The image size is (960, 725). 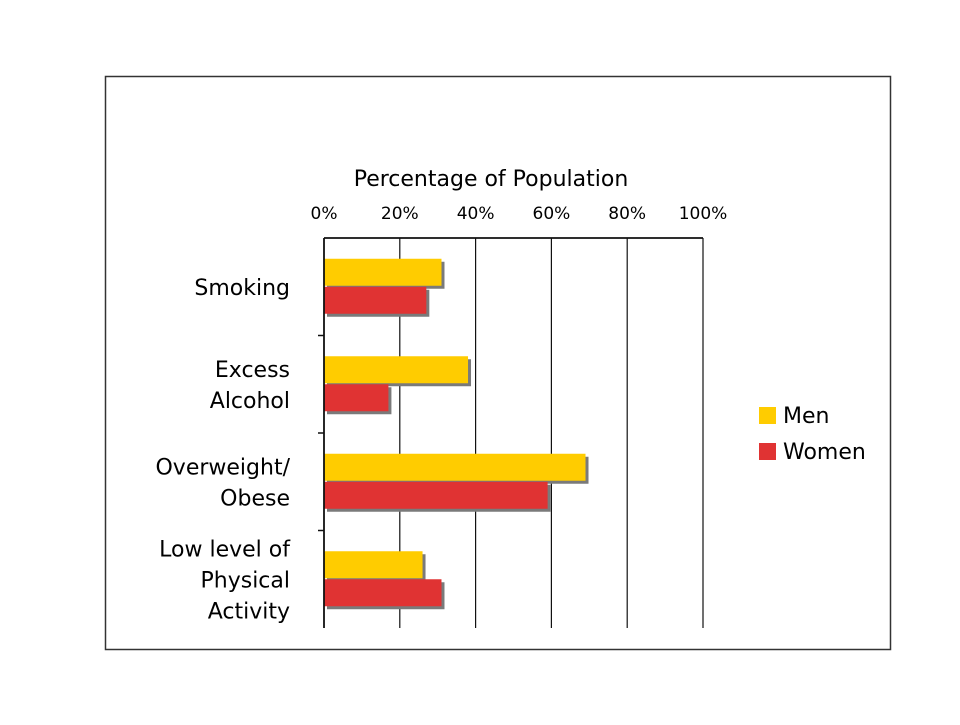 What do you see at coordinates (252, 370) in the screenshot?
I see `category-label: Excess` at bounding box center [252, 370].